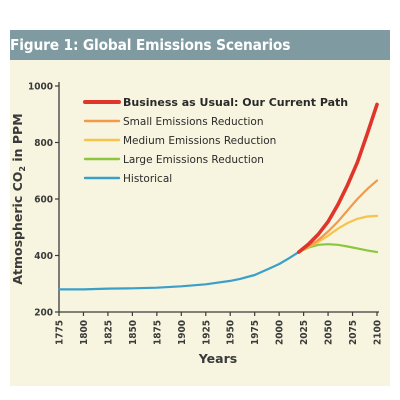  I want to click on series-line-business-as-usual-our-current-path, so click(337, 178).